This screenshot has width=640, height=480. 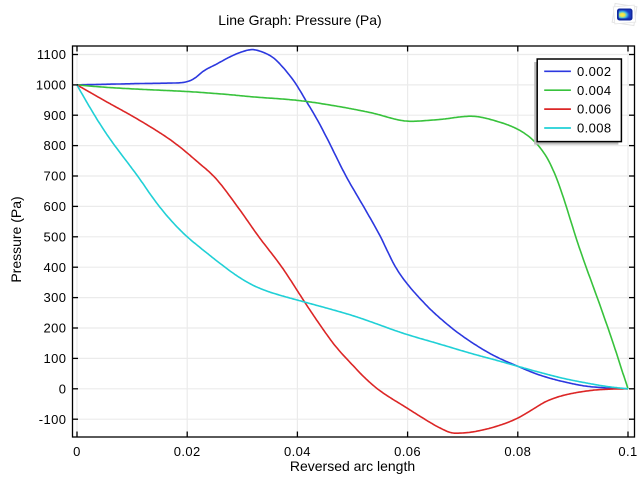 I want to click on svg-text: 1100, so click(x=52, y=54).